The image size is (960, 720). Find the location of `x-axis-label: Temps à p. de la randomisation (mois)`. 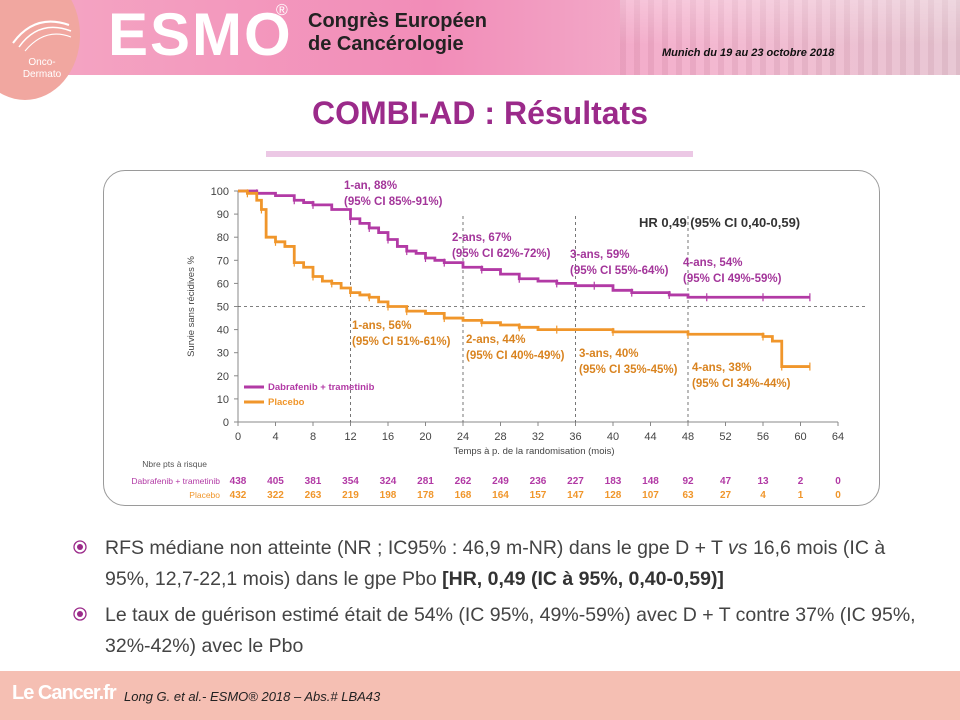

x-axis-label: Temps à p. de la randomisation (mois) is located at coordinates (533, 451).